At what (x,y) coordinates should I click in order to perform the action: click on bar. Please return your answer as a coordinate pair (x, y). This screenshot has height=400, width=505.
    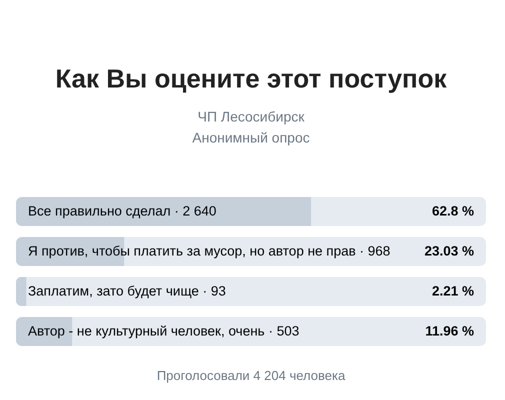
    Looking at the image, I should click on (21, 291).